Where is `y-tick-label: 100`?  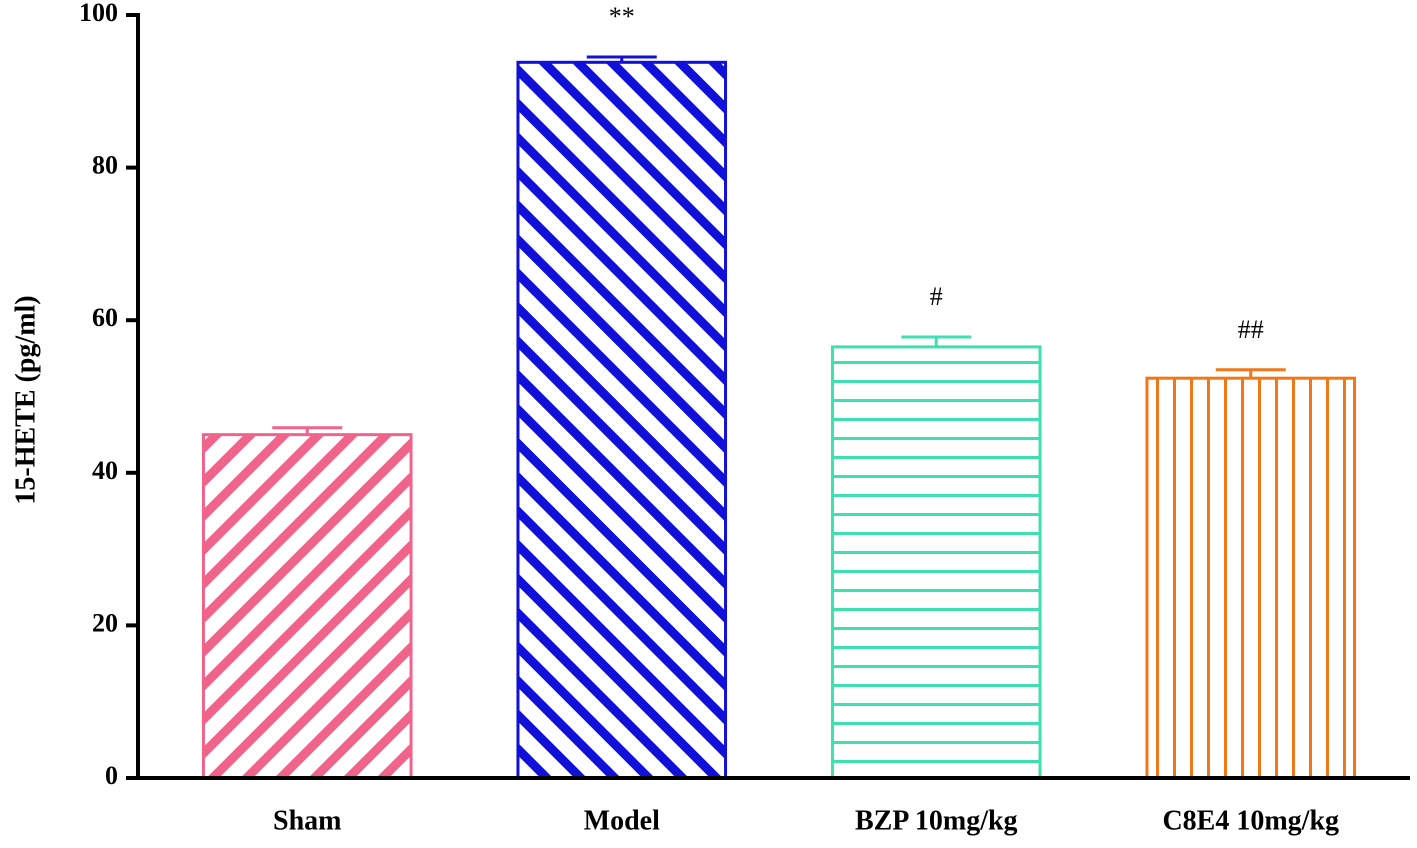
y-tick-label: 100 is located at coordinates (98, 13).